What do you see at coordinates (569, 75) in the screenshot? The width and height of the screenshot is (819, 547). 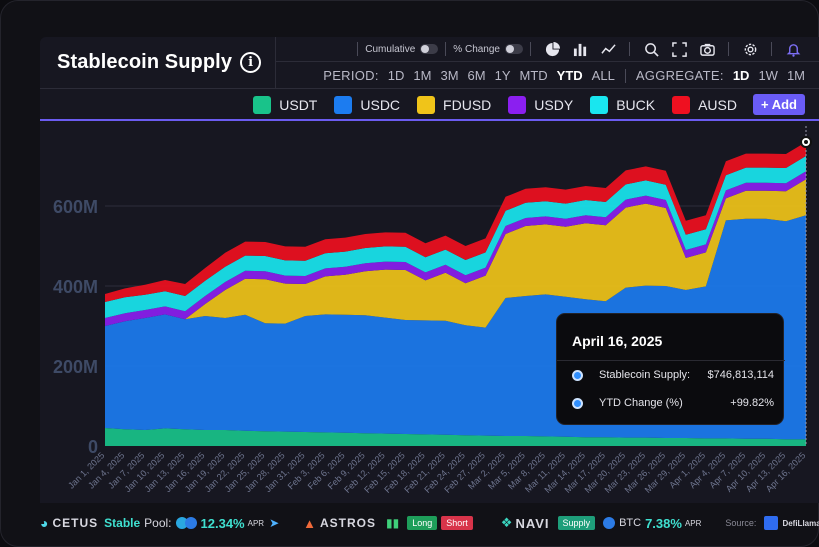 I see `period-option-ytd: YTD` at bounding box center [569, 75].